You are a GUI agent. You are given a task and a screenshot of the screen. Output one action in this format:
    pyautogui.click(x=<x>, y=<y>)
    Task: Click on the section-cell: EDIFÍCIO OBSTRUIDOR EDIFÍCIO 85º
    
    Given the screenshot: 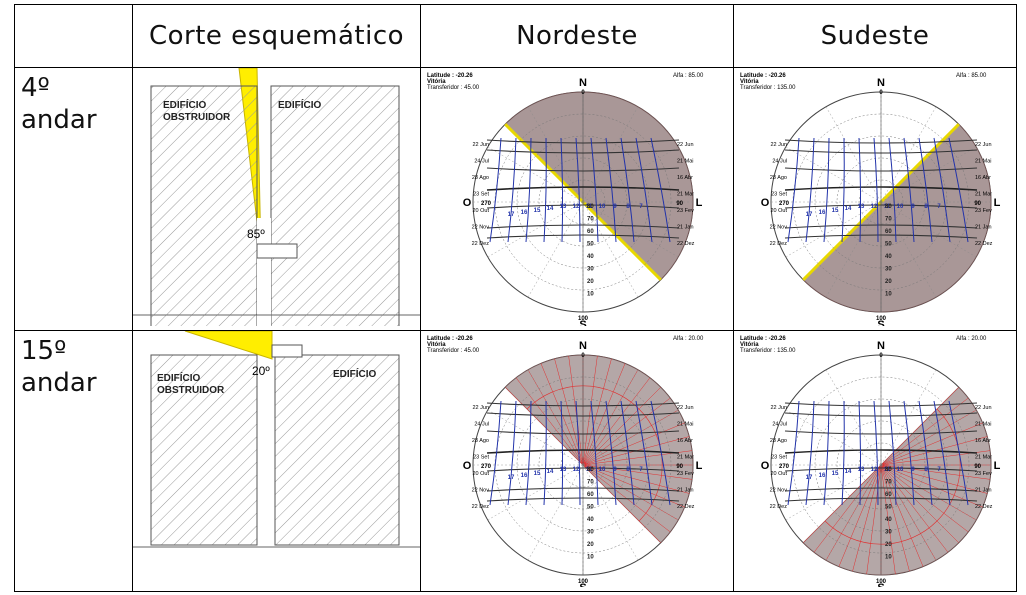 What is the action you would take?
    pyautogui.click(x=276, y=199)
    